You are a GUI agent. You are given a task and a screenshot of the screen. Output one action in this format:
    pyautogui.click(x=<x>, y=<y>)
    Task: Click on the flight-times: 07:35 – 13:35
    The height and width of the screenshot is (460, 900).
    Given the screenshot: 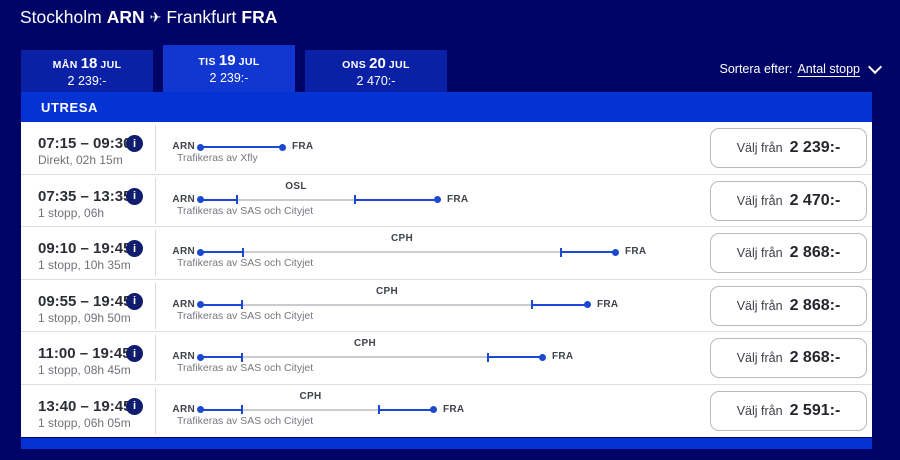 What is the action you would take?
    pyautogui.click(x=85, y=196)
    